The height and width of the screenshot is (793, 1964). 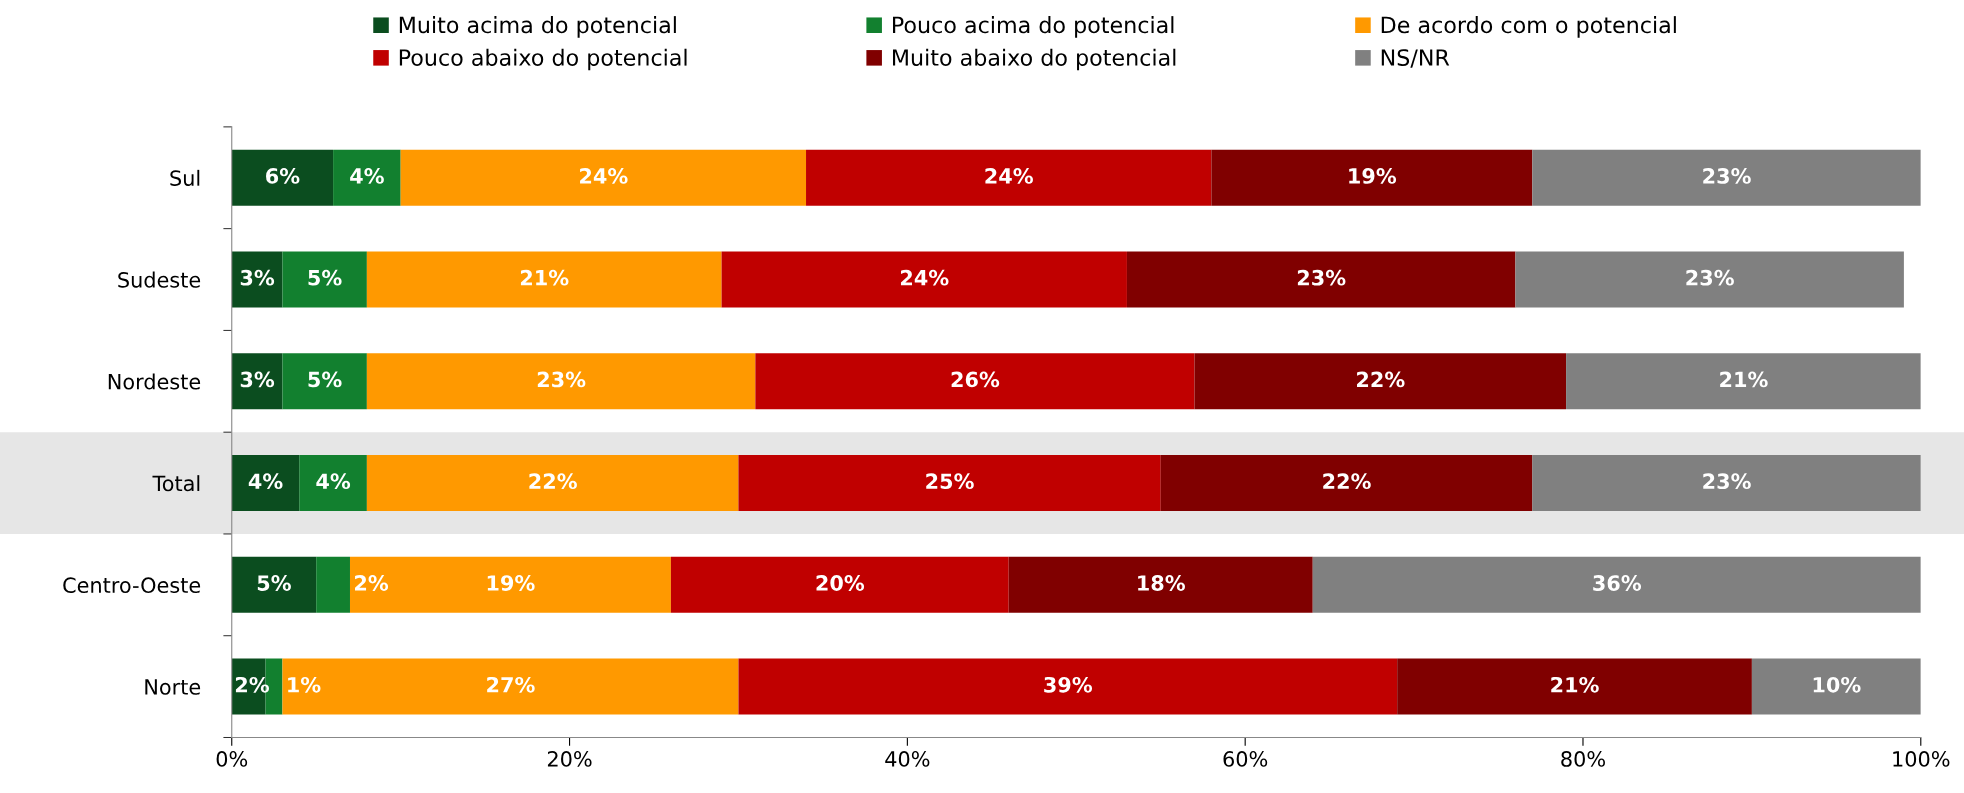 What do you see at coordinates (173, 687) in the screenshot?
I see `y-tick-label: Norte` at bounding box center [173, 687].